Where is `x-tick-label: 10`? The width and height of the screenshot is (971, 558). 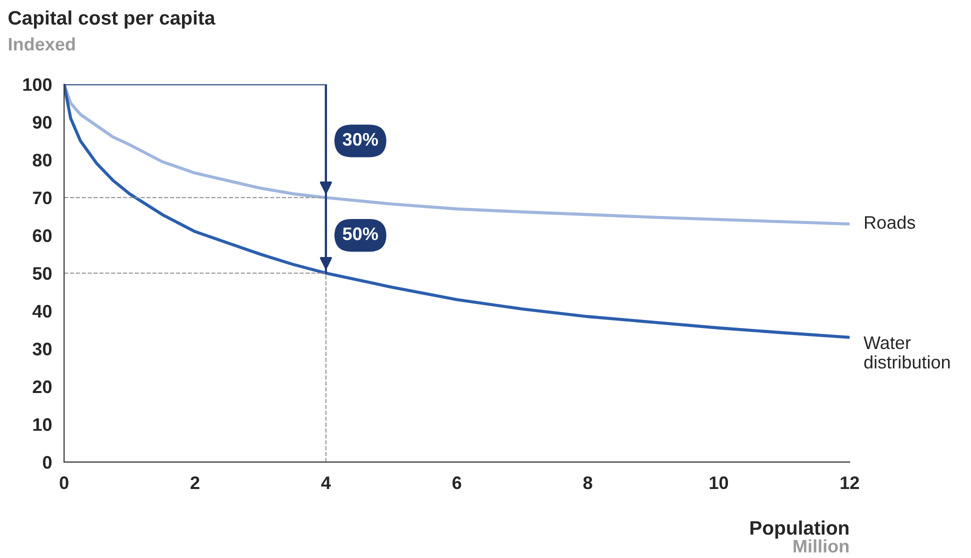
x-tick-label: 10 is located at coordinates (719, 483).